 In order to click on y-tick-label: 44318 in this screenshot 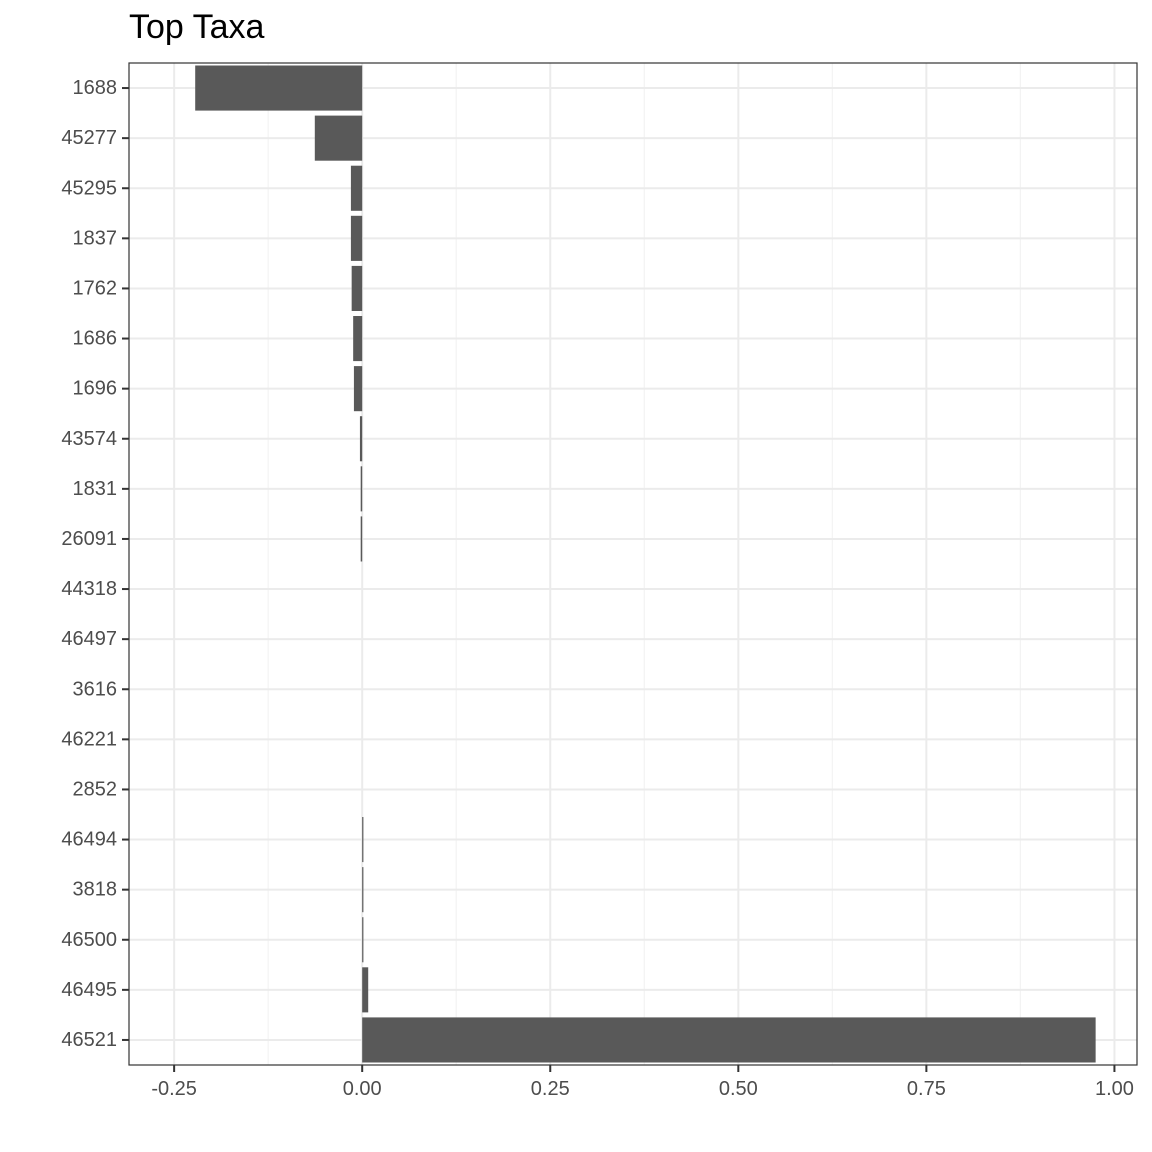, I will do `click(89, 589)`.